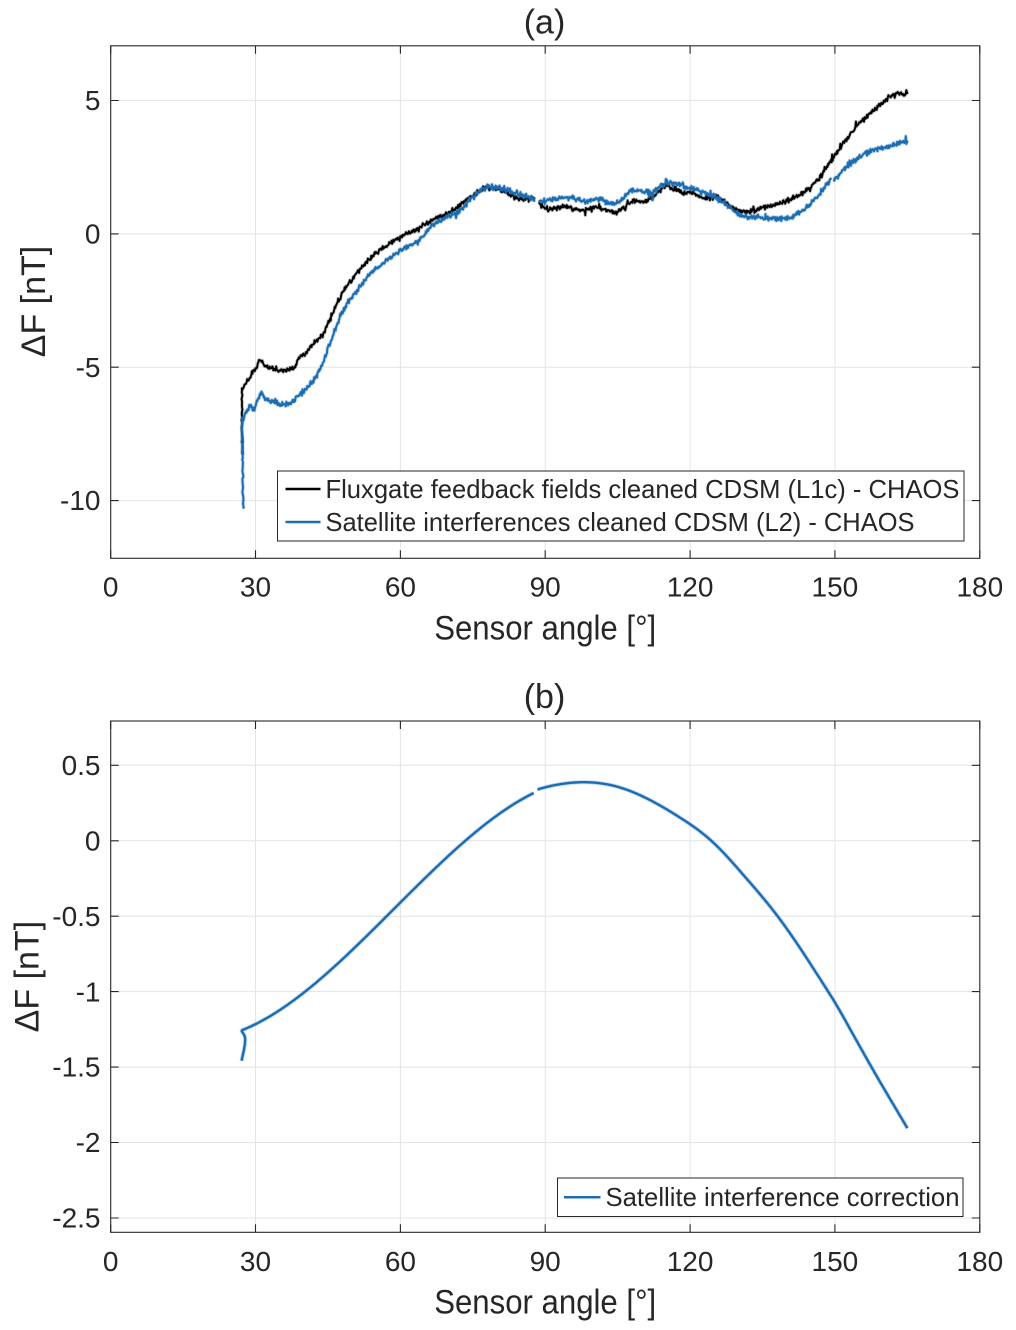 Image resolution: width=1016 pixels, height=1330 pixels. What do you see at coordinates (545, 697) in the screenshot?
I see `svg-text: (b)` at bounding box center [545, 697].